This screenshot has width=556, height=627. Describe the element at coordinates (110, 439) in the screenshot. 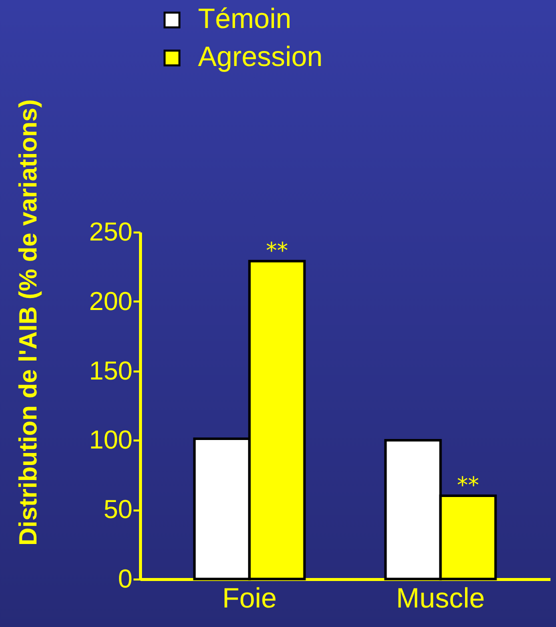

I see `y-tick-label: 100` at that location.